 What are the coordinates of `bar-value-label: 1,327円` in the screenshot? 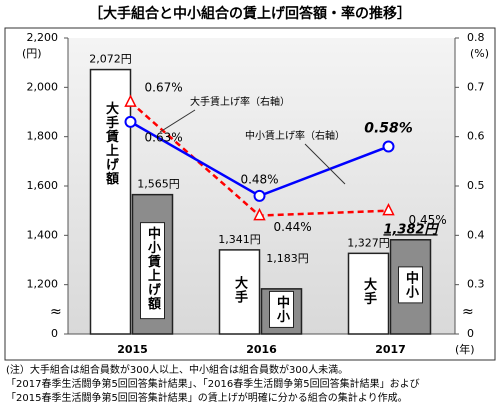 It's located at (368, 242).